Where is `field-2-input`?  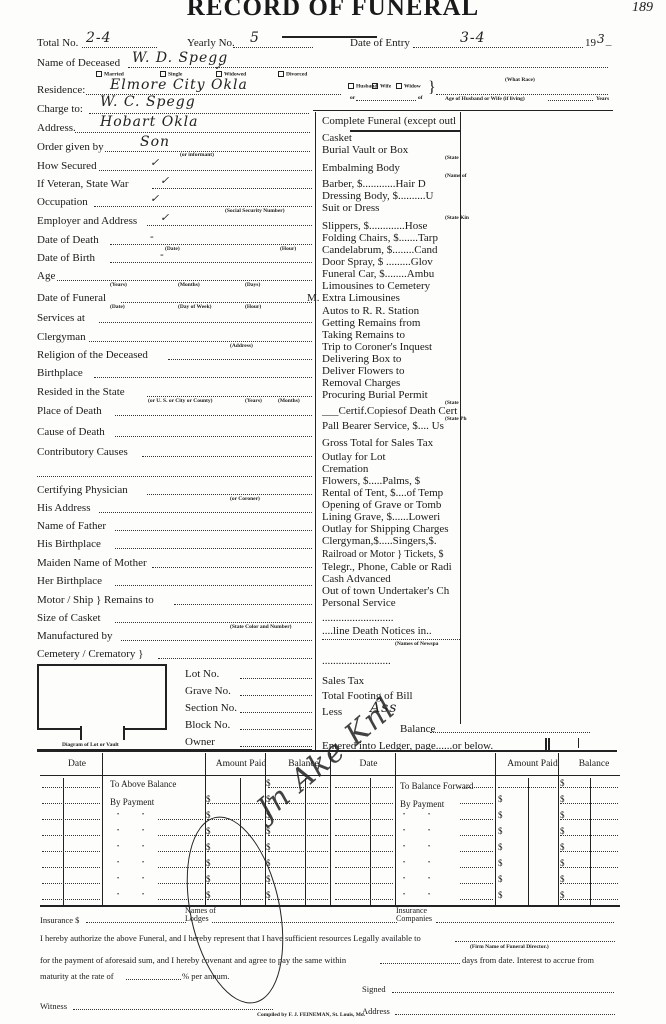
field-2-input is located at coordinates (203, 206).